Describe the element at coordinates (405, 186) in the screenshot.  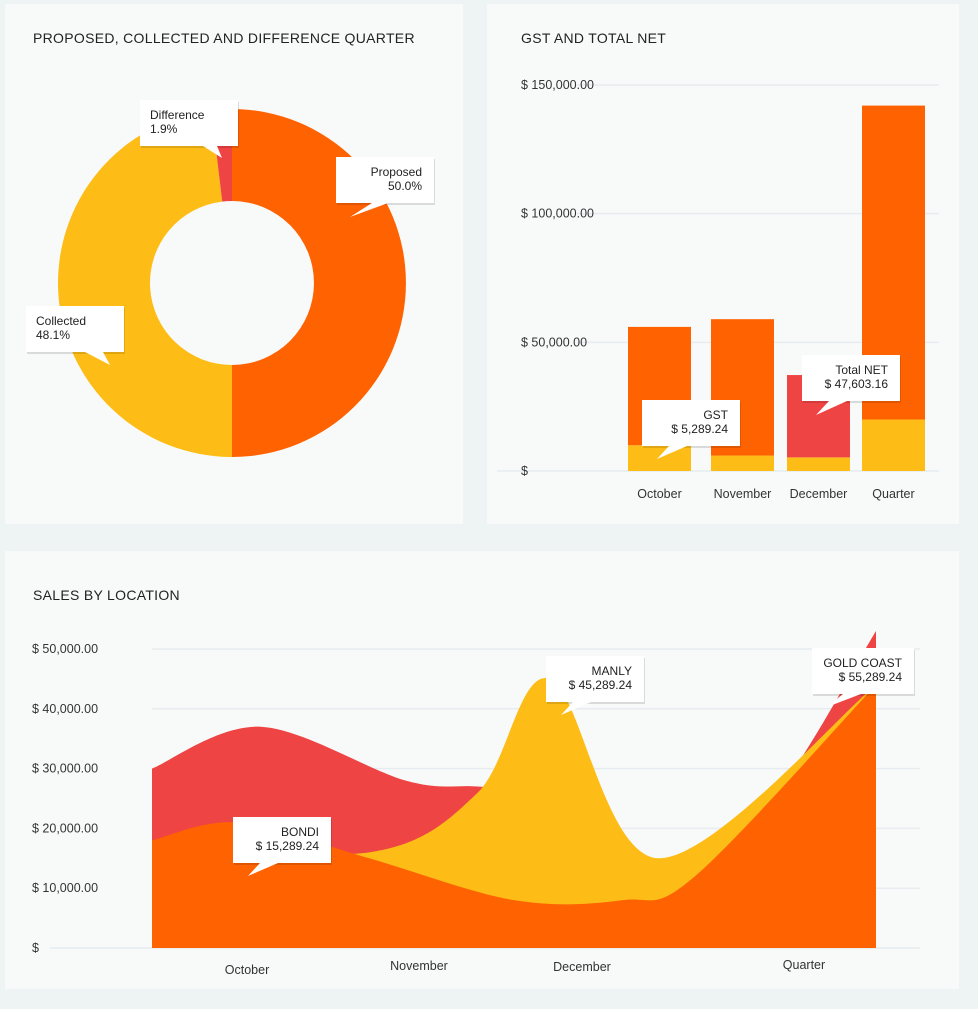
I see `tooltip-text: 50.0%` at that location.